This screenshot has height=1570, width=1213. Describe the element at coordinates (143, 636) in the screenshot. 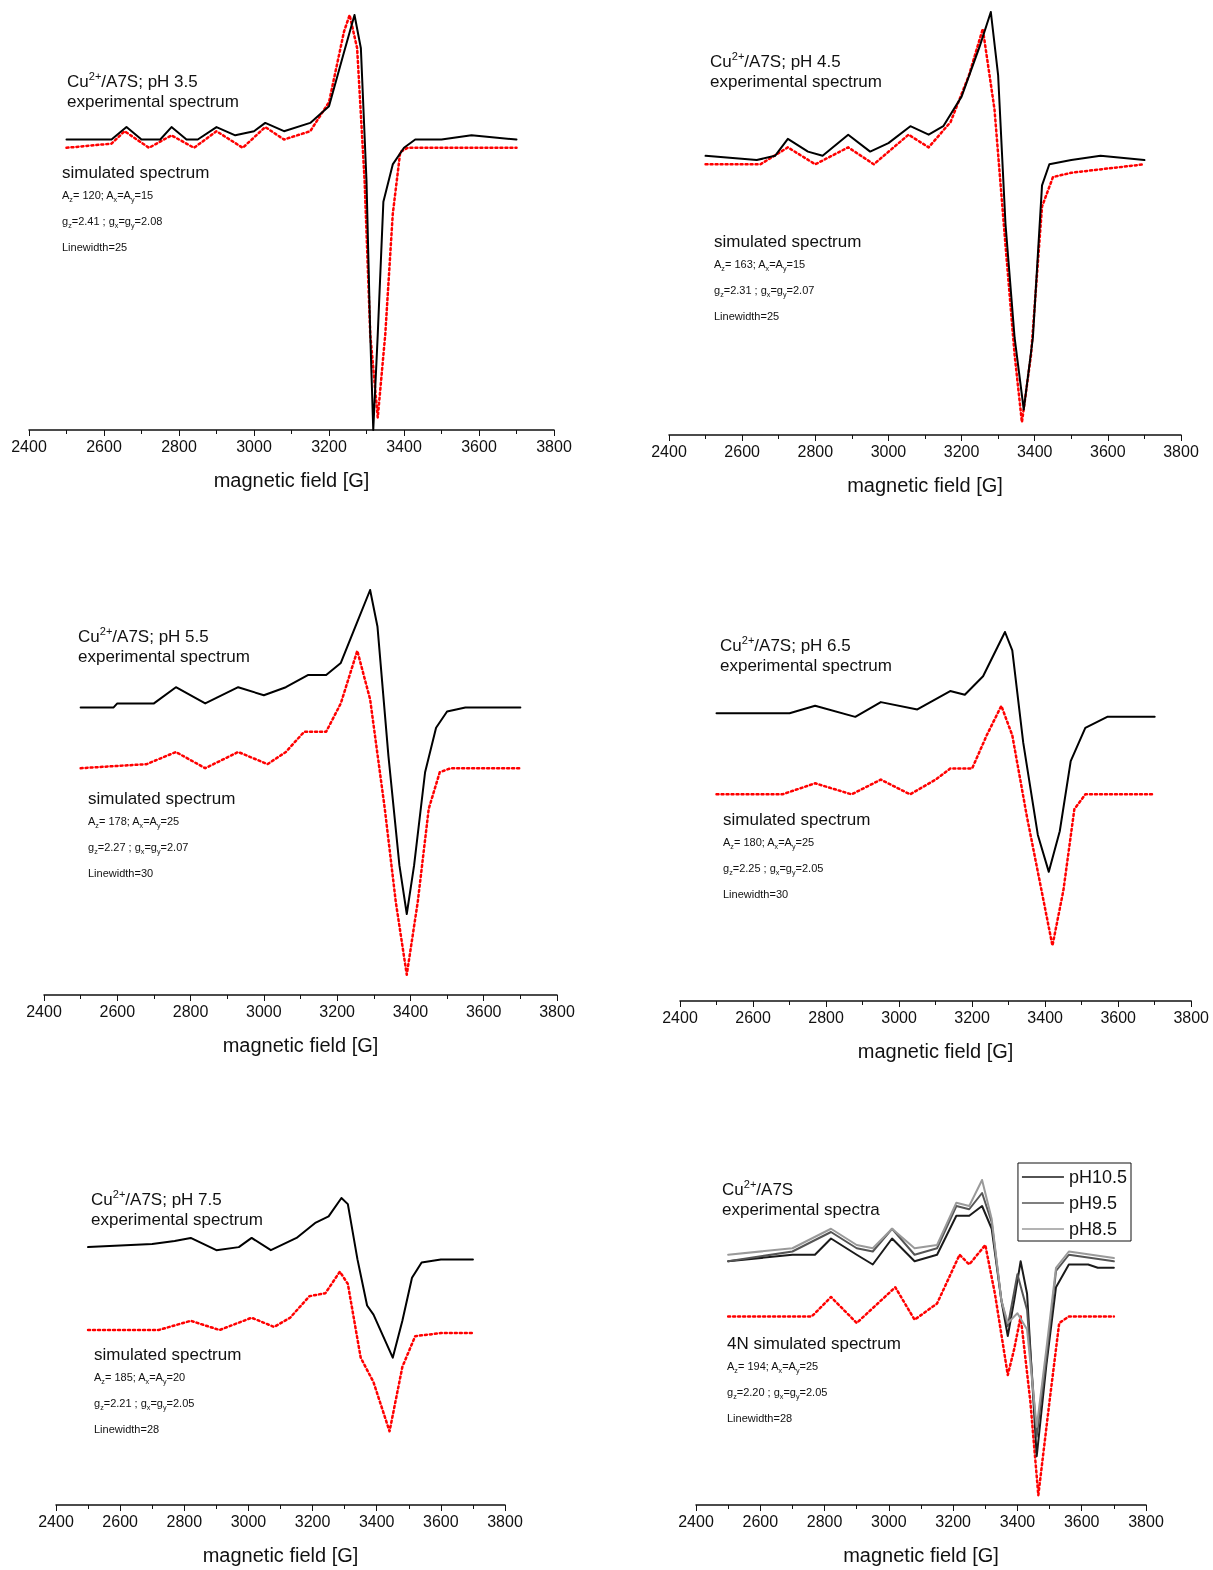

I see `annotation: Cu$^{2+}$/A7S; pH 5.5` at that location.